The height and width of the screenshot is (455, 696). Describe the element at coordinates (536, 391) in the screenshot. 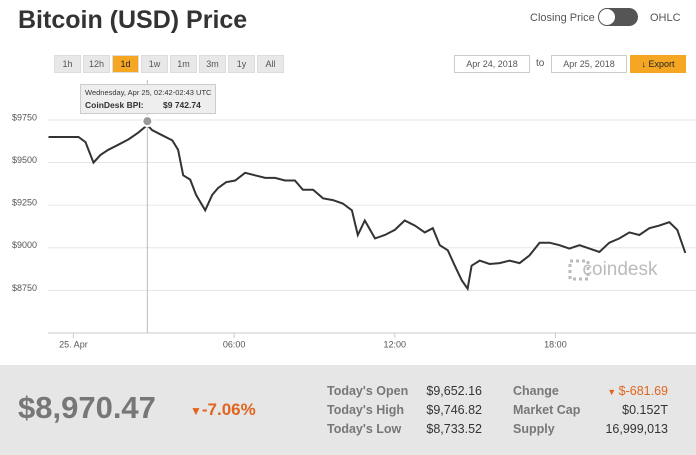

I see `stat-label: Change` at that location.